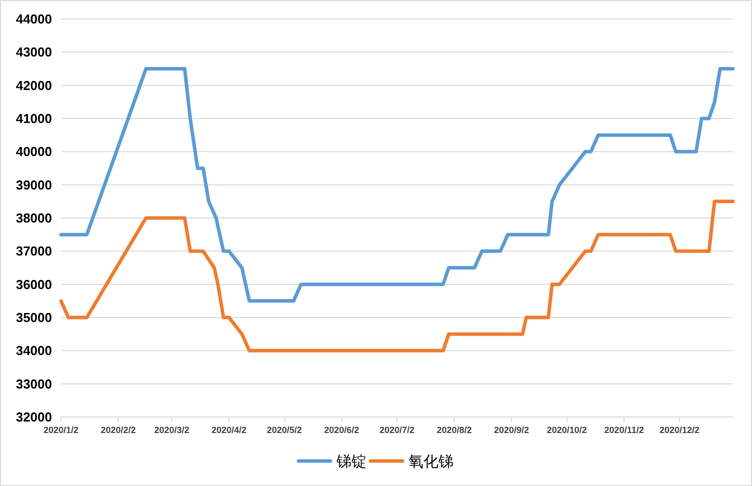 This screenshot has height=486, width=752. I want to click on y-tick-label: 37000, so click(34, 251).